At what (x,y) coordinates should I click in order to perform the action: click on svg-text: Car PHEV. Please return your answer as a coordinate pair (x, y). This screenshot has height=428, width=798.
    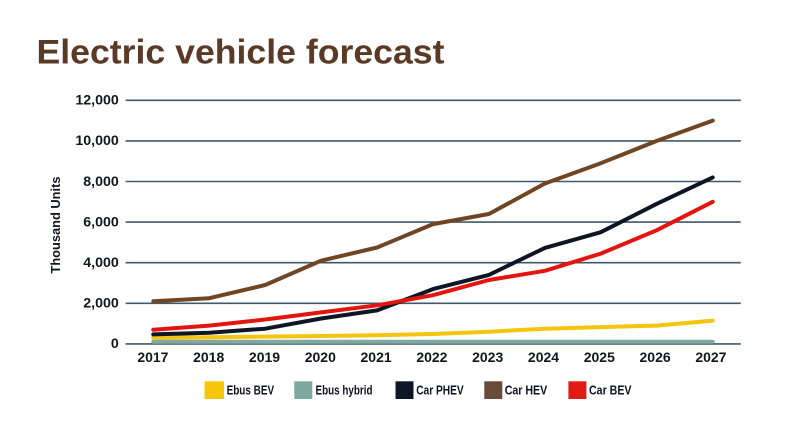
    Looking at the image, I should click on (440, 390).